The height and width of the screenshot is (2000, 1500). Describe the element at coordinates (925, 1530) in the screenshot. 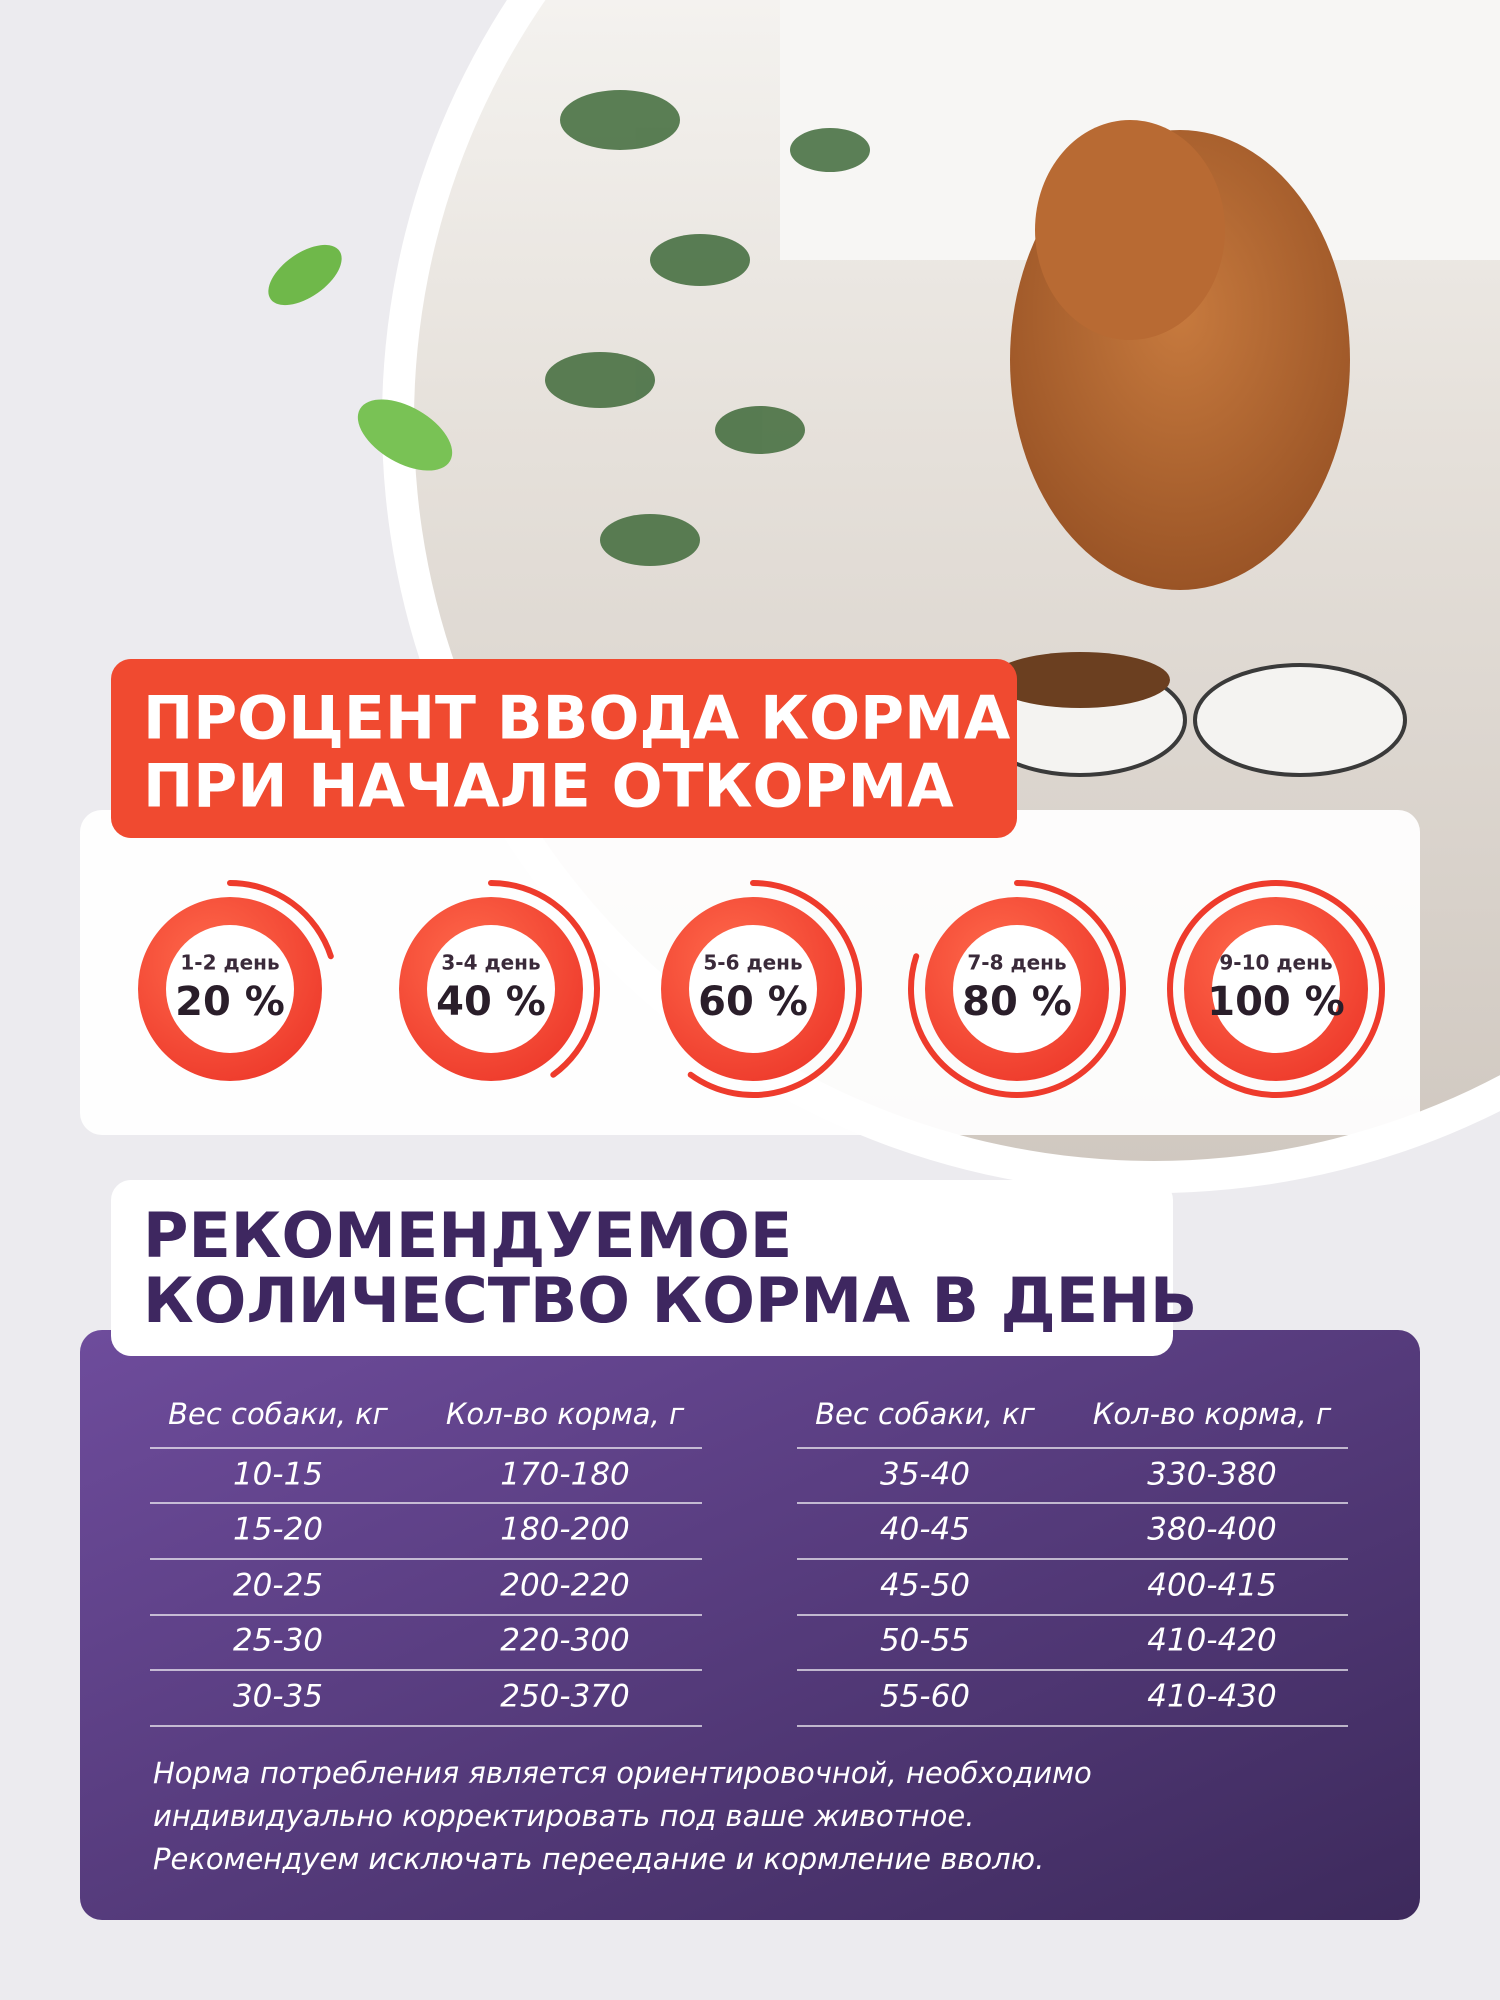

I see `table-cell: 40-45` at that location.